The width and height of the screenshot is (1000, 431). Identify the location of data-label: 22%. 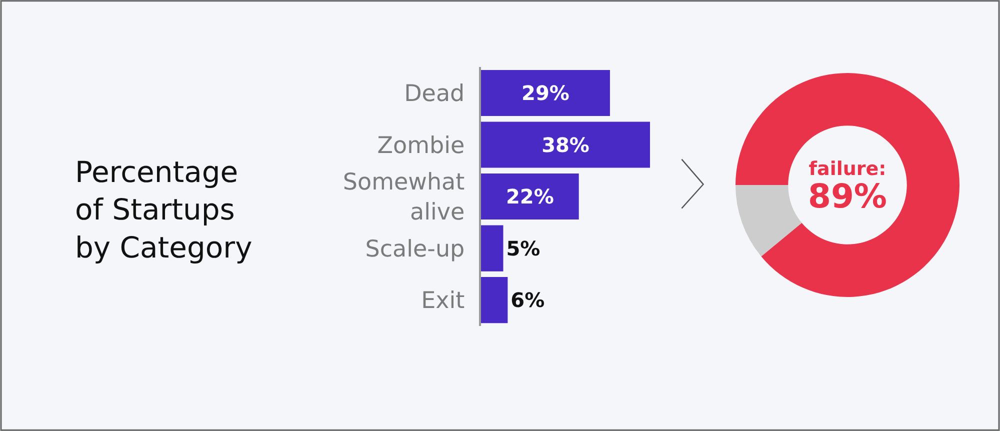
(530, 196).